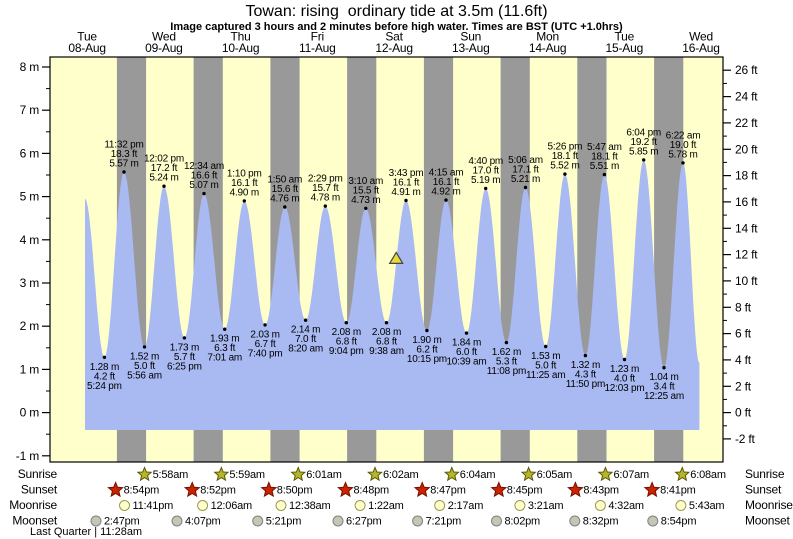  I want to click on left-axis-label: 2 m, so click(30, 326).